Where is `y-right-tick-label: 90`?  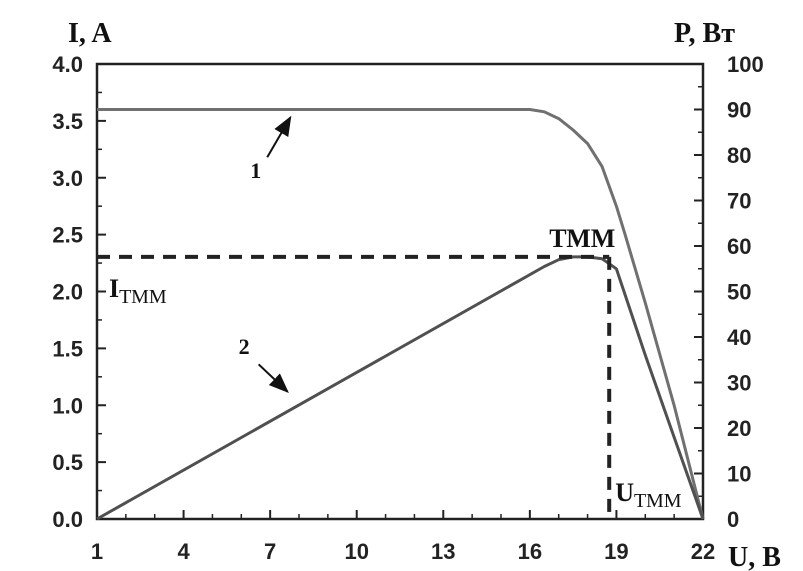
y-right-tick-label: 90 is located at coordinates (739, 110).